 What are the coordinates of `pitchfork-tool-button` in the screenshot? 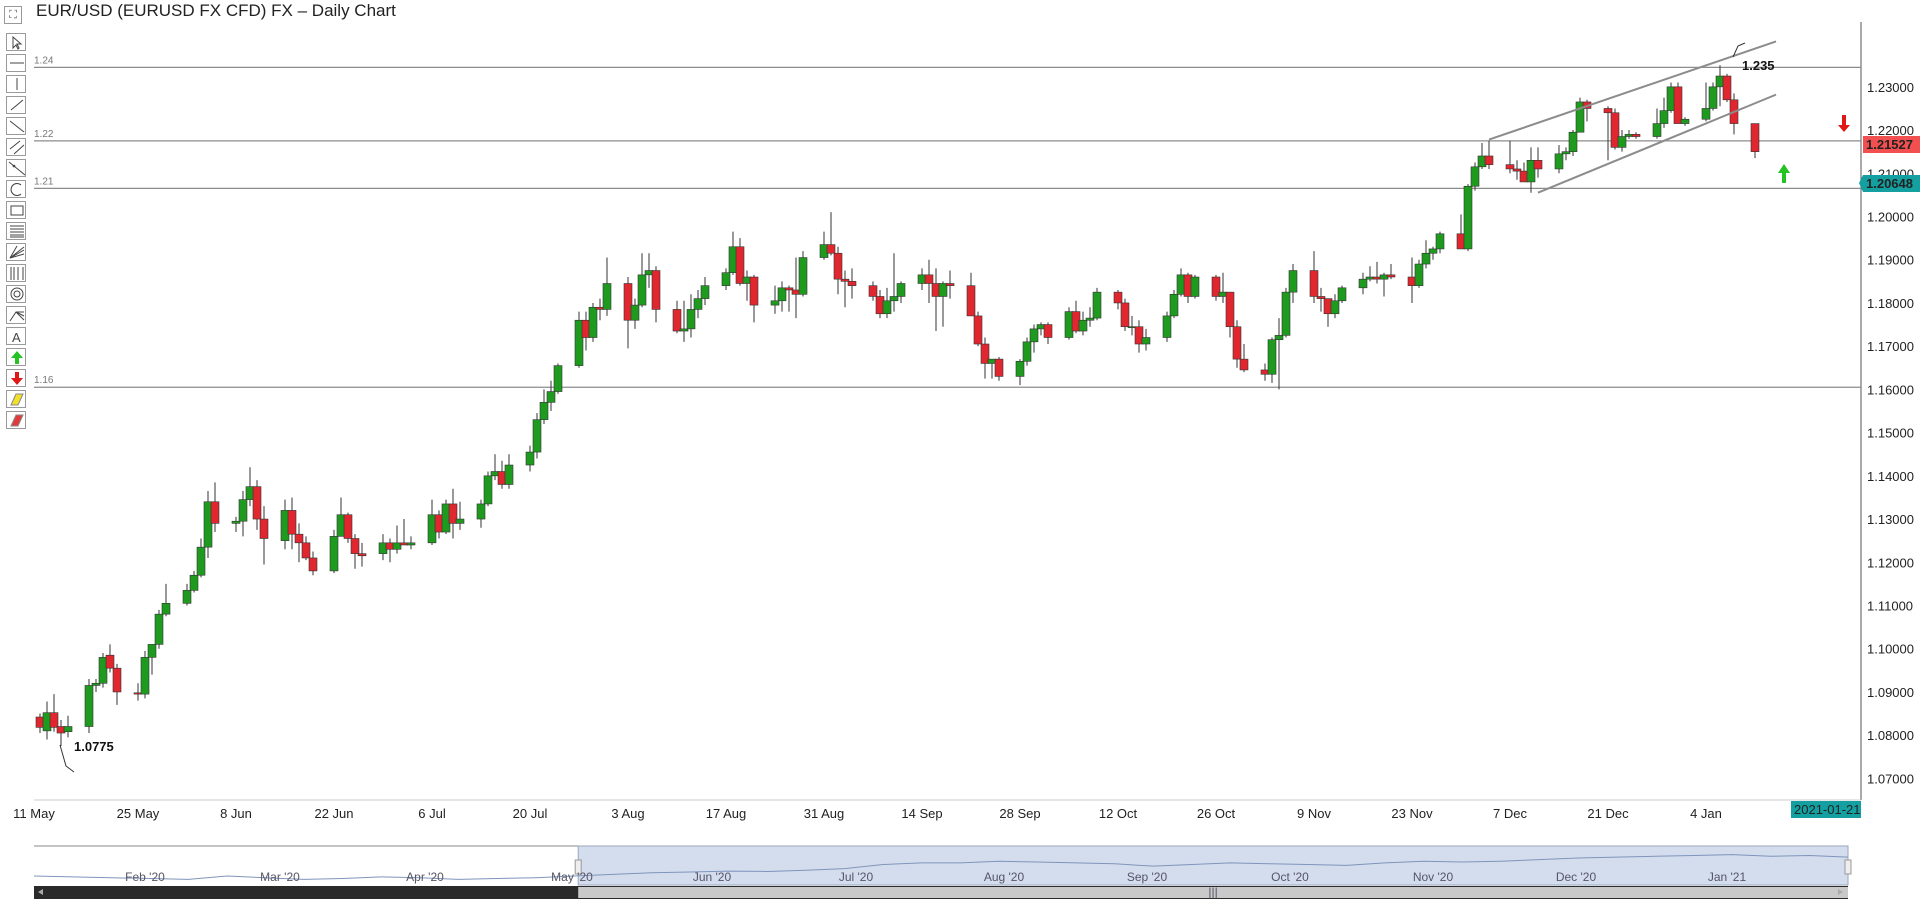 It's located at (16, 315).